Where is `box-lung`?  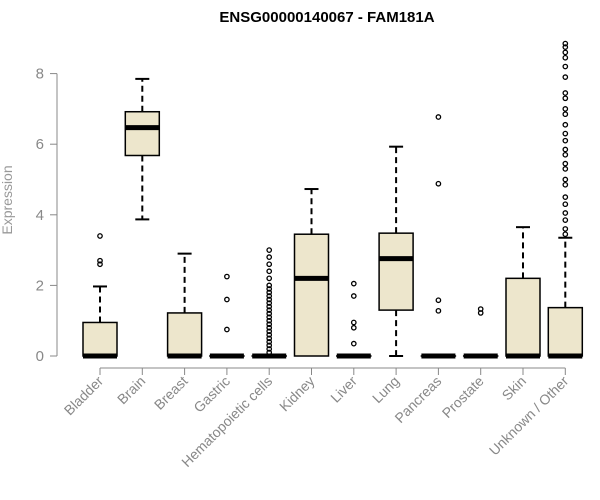 box-lung is located at coordinates (396, 251).